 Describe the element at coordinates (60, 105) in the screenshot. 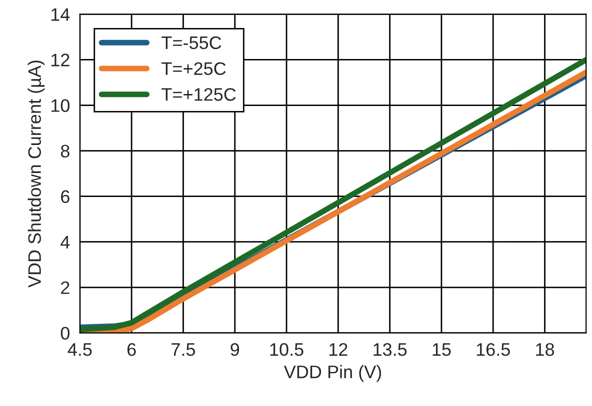

I see `y-tick-label: 10` at that location.